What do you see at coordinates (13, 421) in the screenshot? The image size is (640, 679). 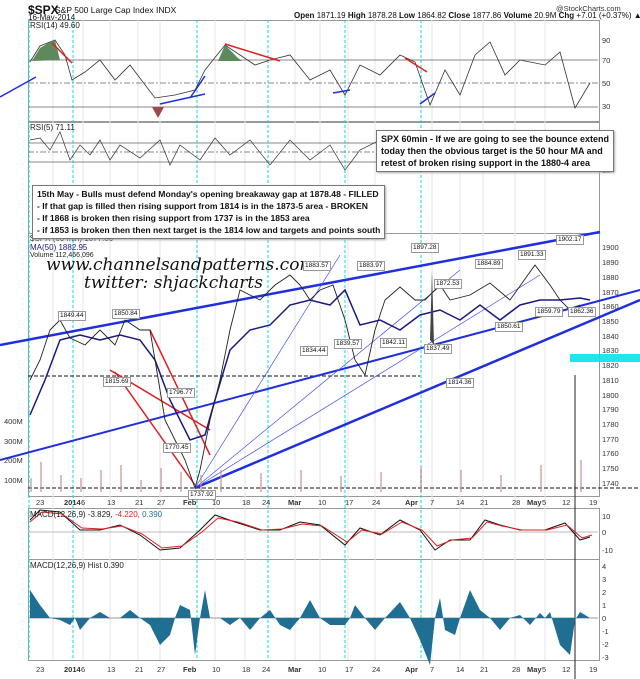 I see `vol-tick: 400M` at bounding box center [13, 421].